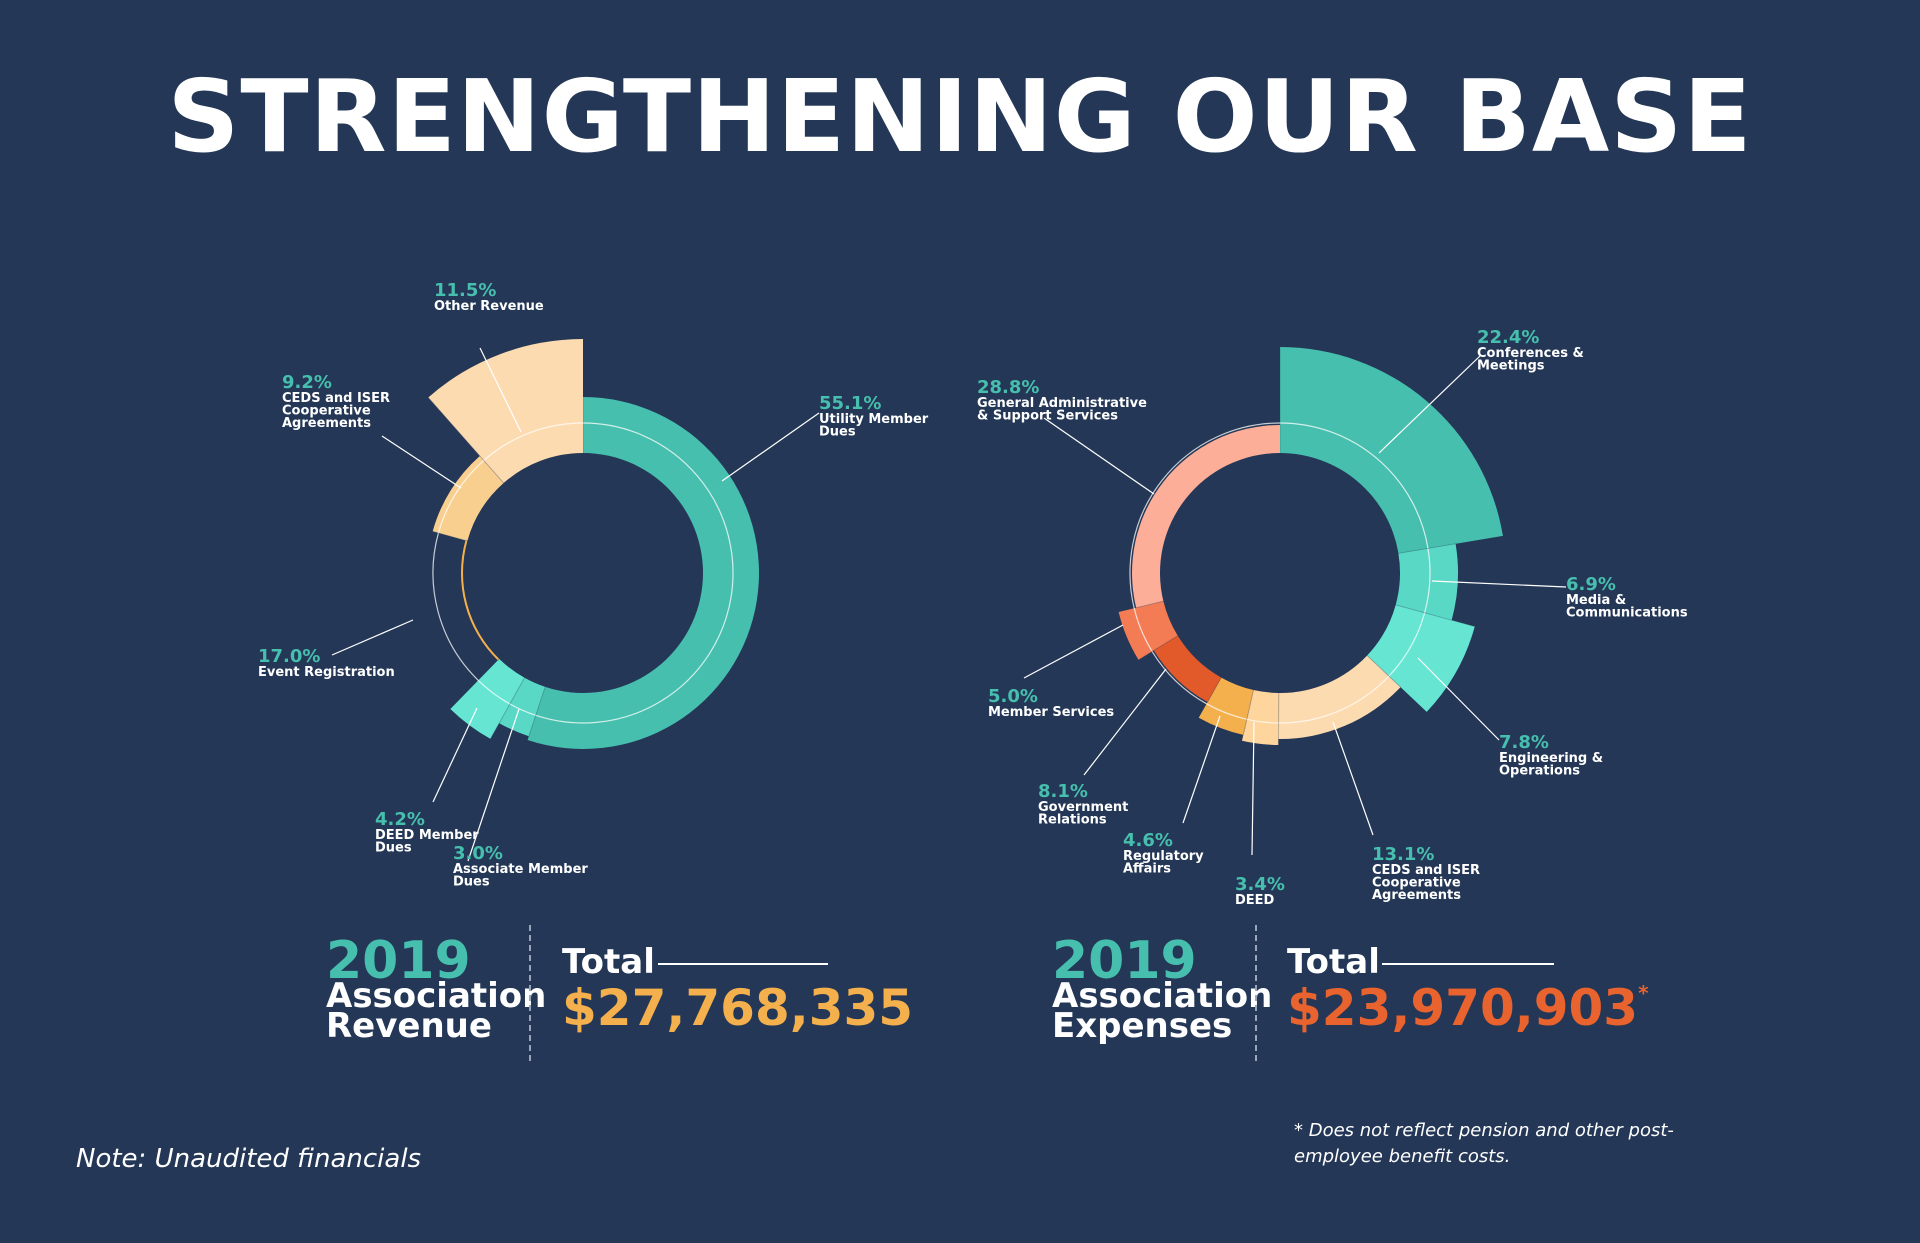 The height and width of the screenshot is (1243, 1920). I want to click on revenue-total-label: Total, so click(608, 962).